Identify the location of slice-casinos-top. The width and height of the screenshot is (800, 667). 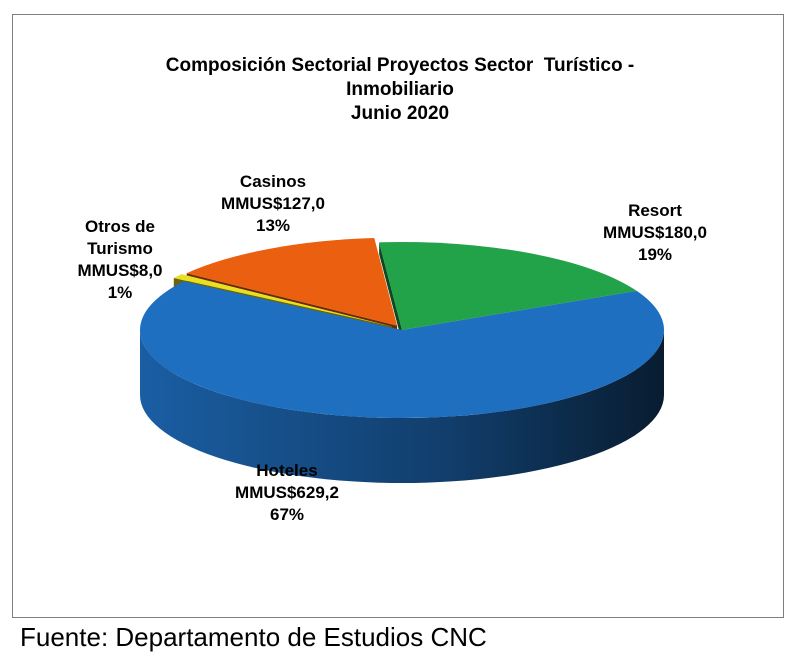
(292, 281).